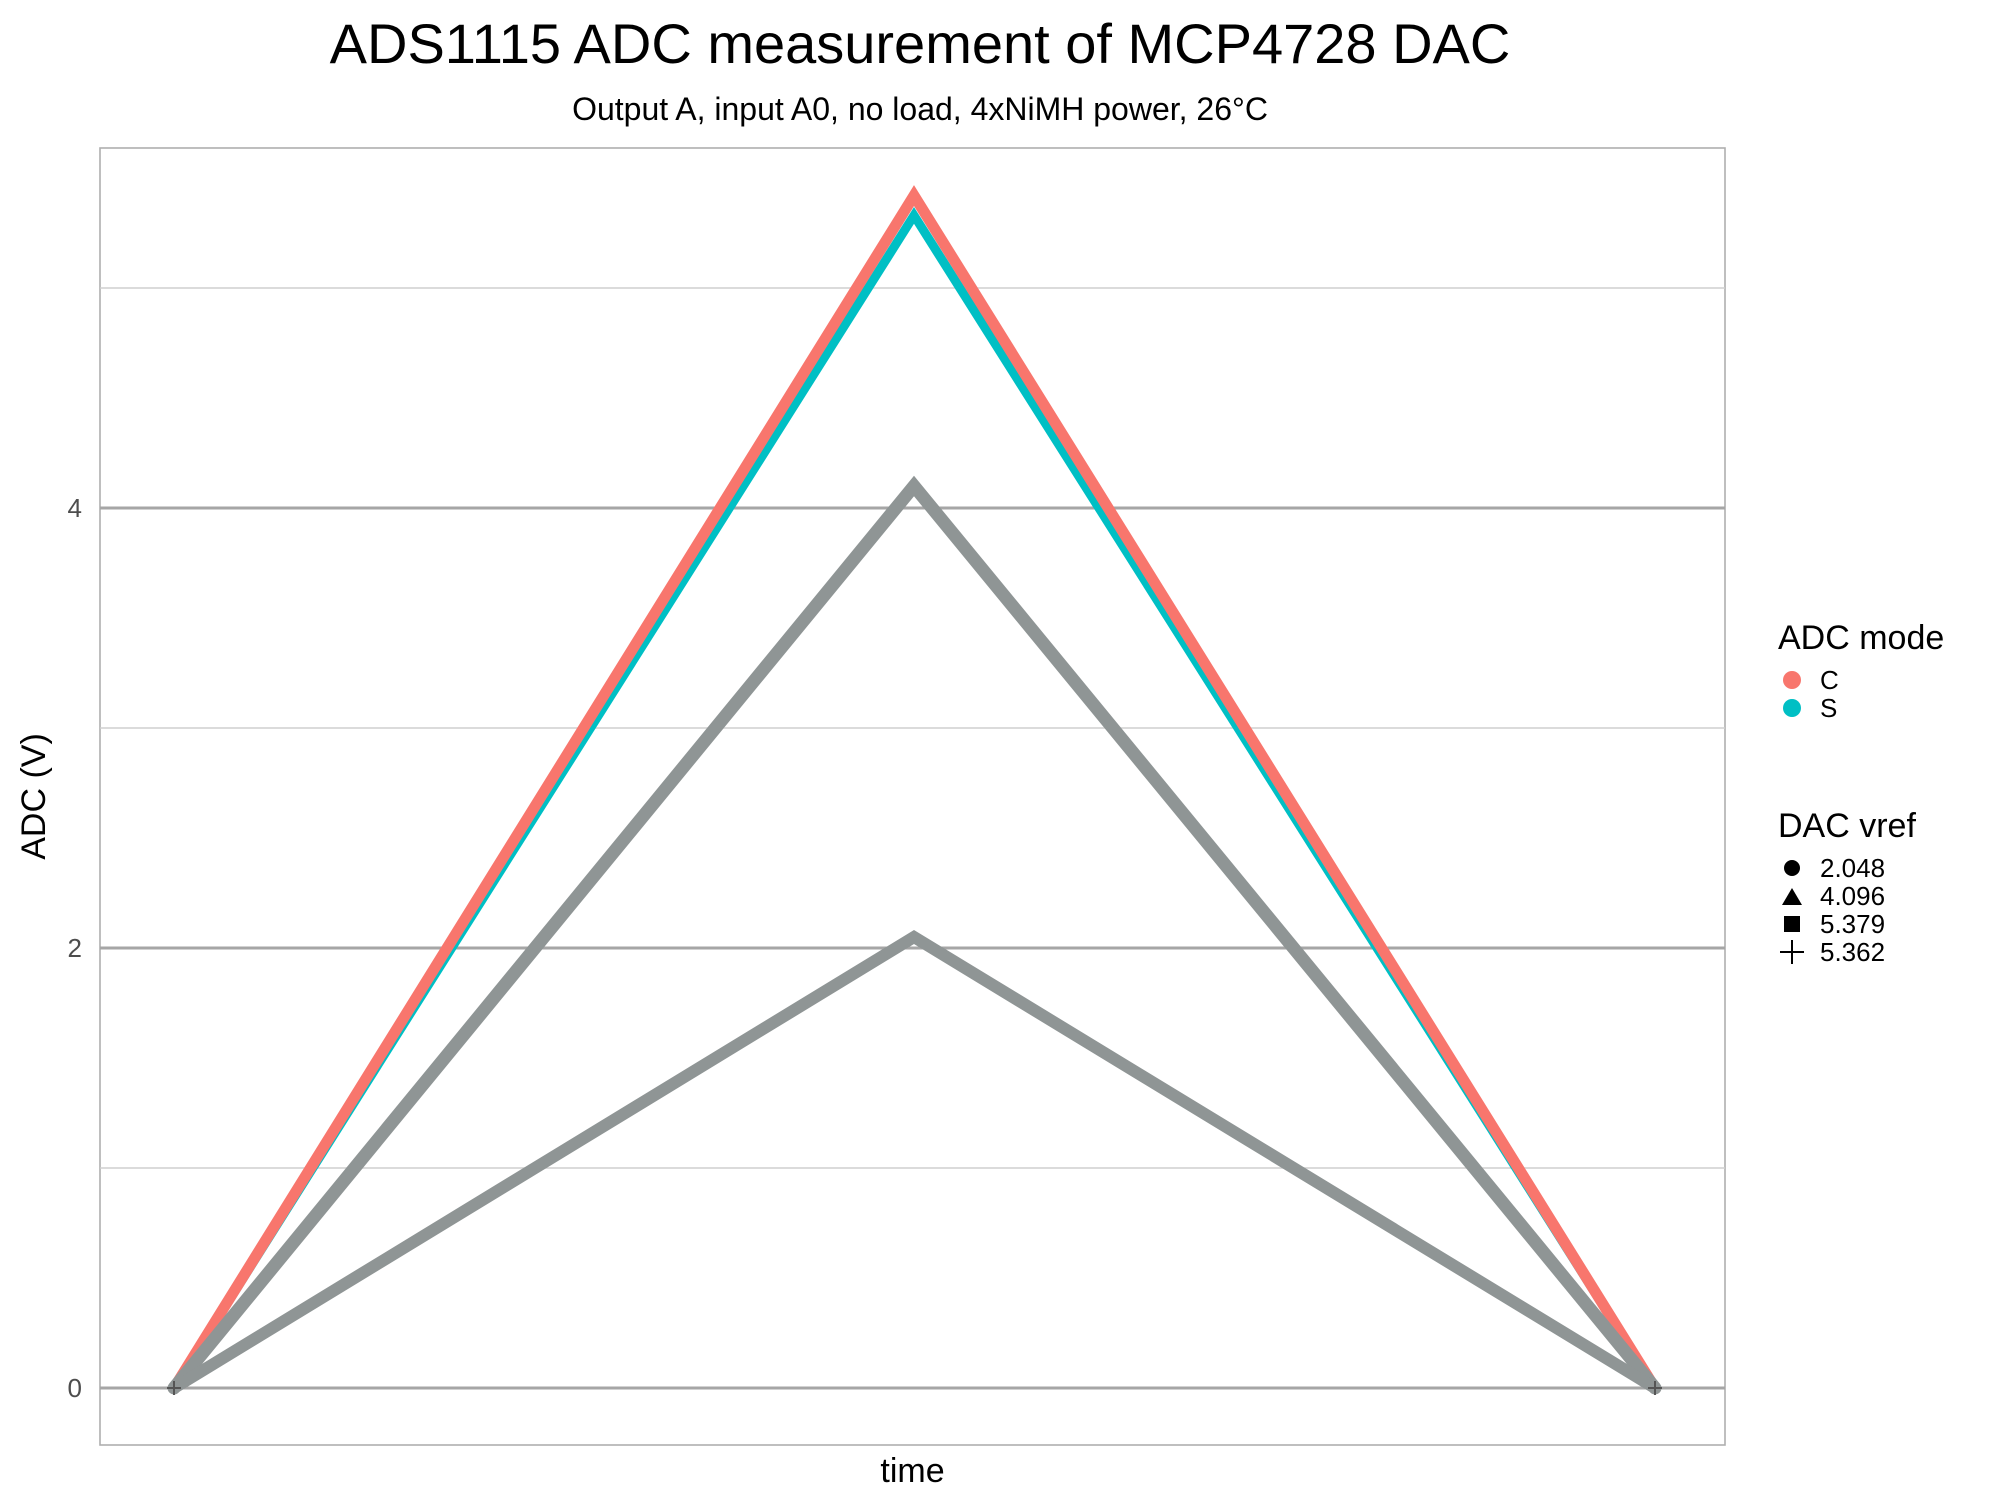  Describe the element at coordinates (912, 1471) in the screenshot. I see `x-axis-label: time` at that location.